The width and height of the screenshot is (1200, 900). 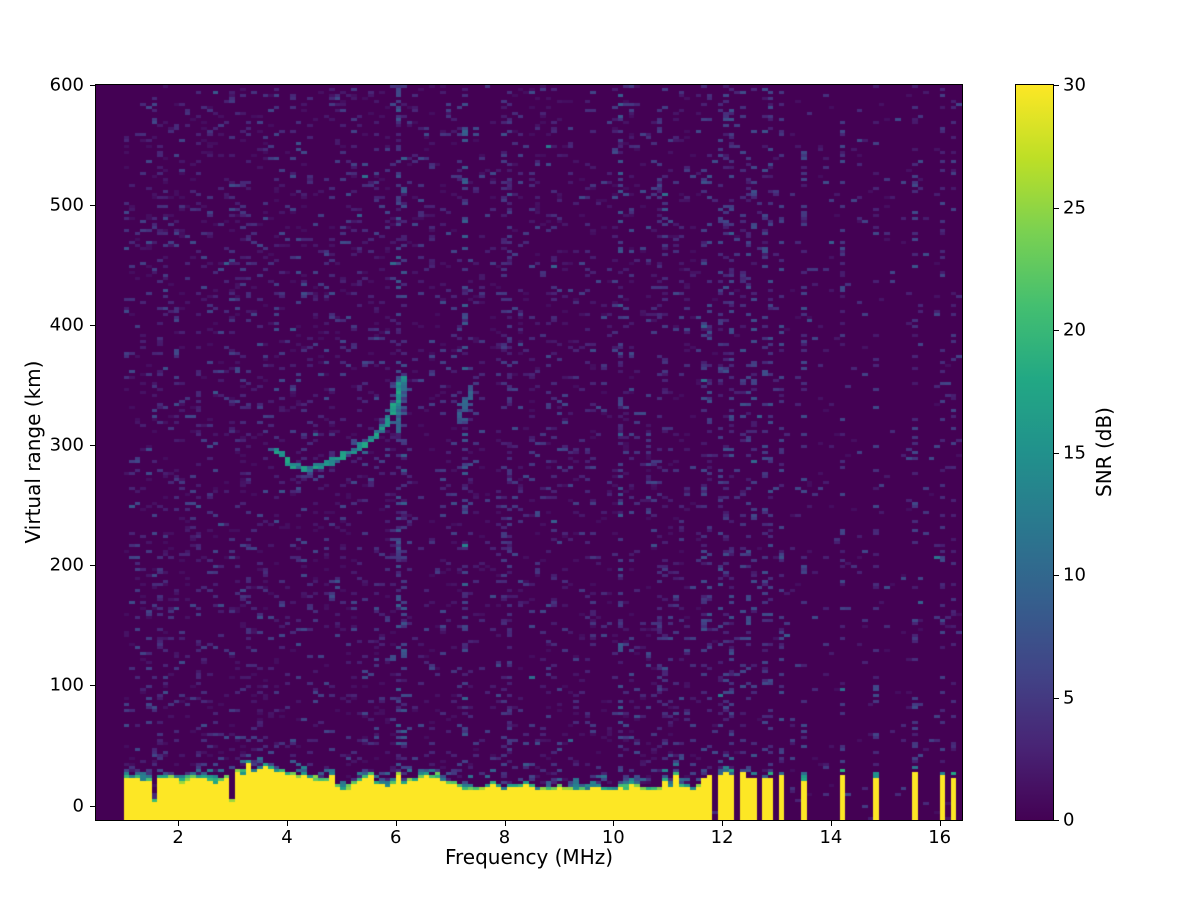 I want to click on x-tick-label: 10, so click(x=613, y=837).